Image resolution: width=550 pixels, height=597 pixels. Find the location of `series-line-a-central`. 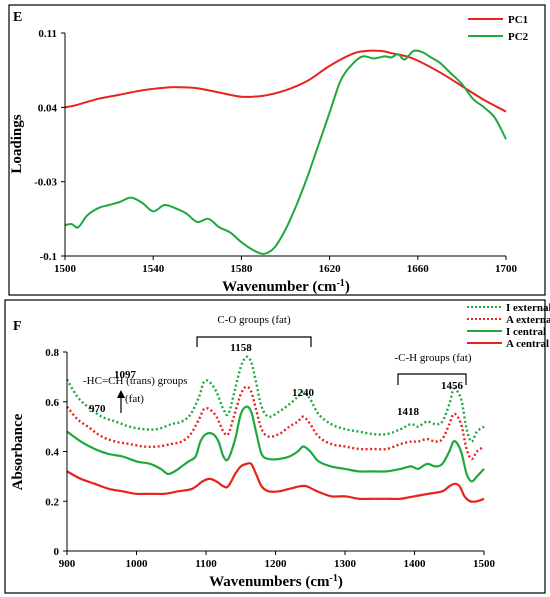

series-line-a-central is located at coordinates (275, 482).